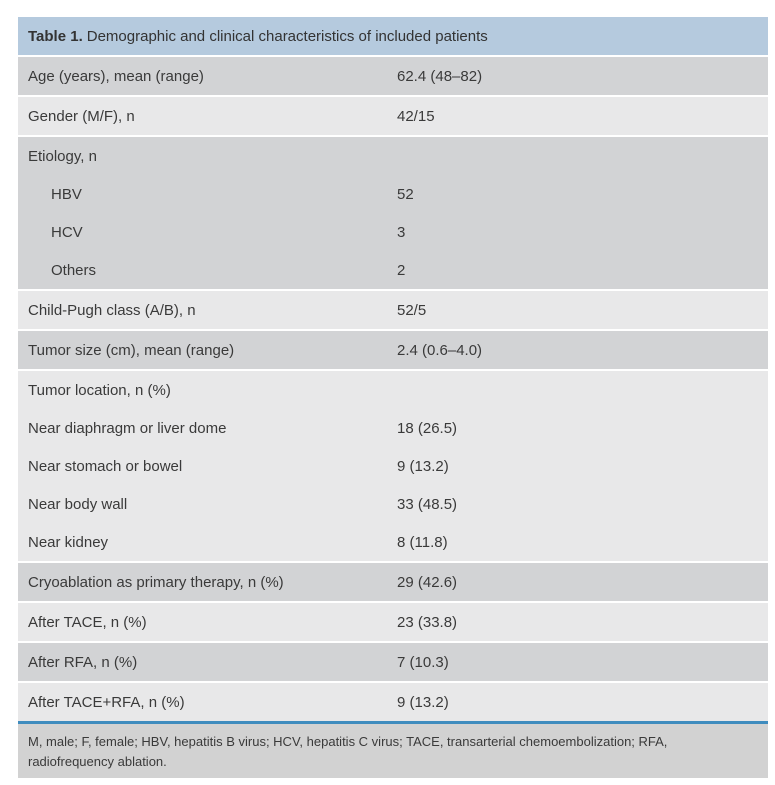 The width and height of the screenshot is (775, 785). Describe the element at coordinates (105, 466) in the screenshot. I see `row-label: Near stomach or bowel` at that location.